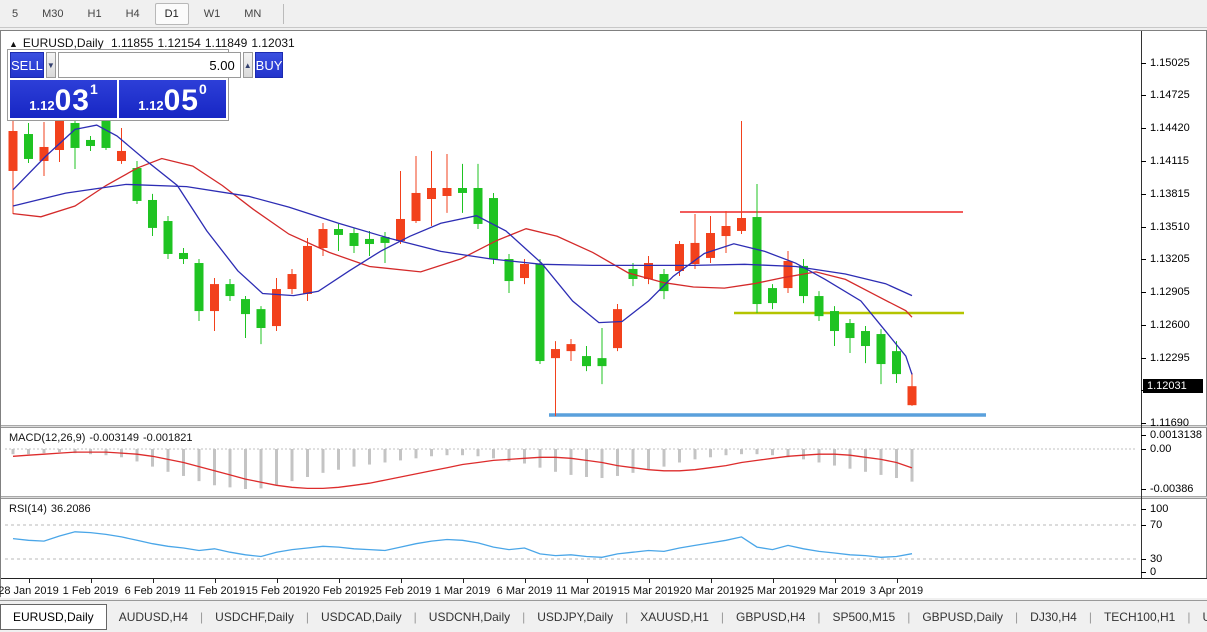  What do you see at coordinates (864, 616) in the screenshot?
I see `chart-tab-SP500-M15: SP500,M15` at bounding box center [864, 616].